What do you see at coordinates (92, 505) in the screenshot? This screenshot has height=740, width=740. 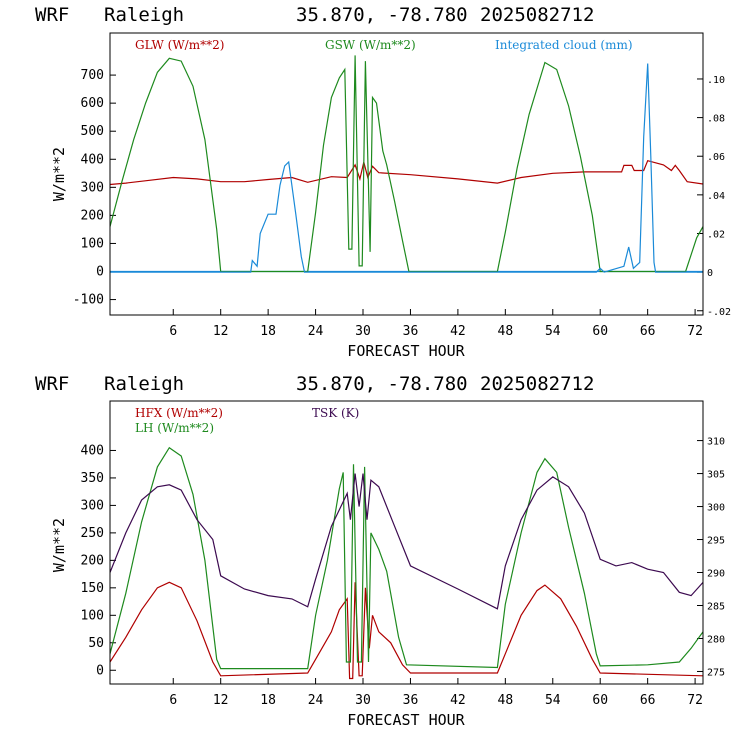 I see `panel2-ytick-label: 300` at bounding box center [92, 505].